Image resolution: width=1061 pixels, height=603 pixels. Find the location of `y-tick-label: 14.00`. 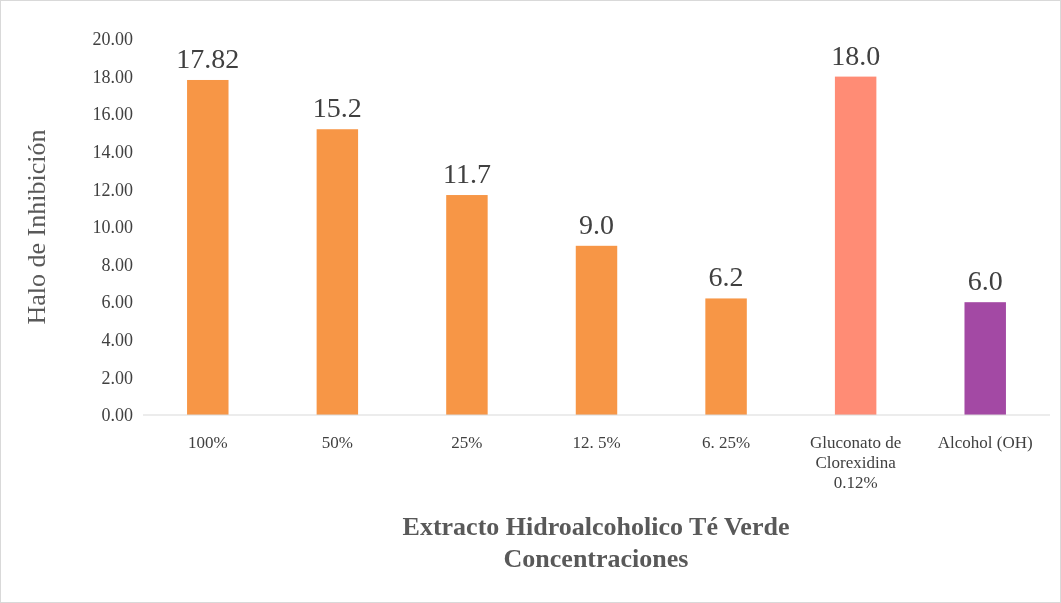

y-tick-label: 14.00 is located at coordinates (112, 152).